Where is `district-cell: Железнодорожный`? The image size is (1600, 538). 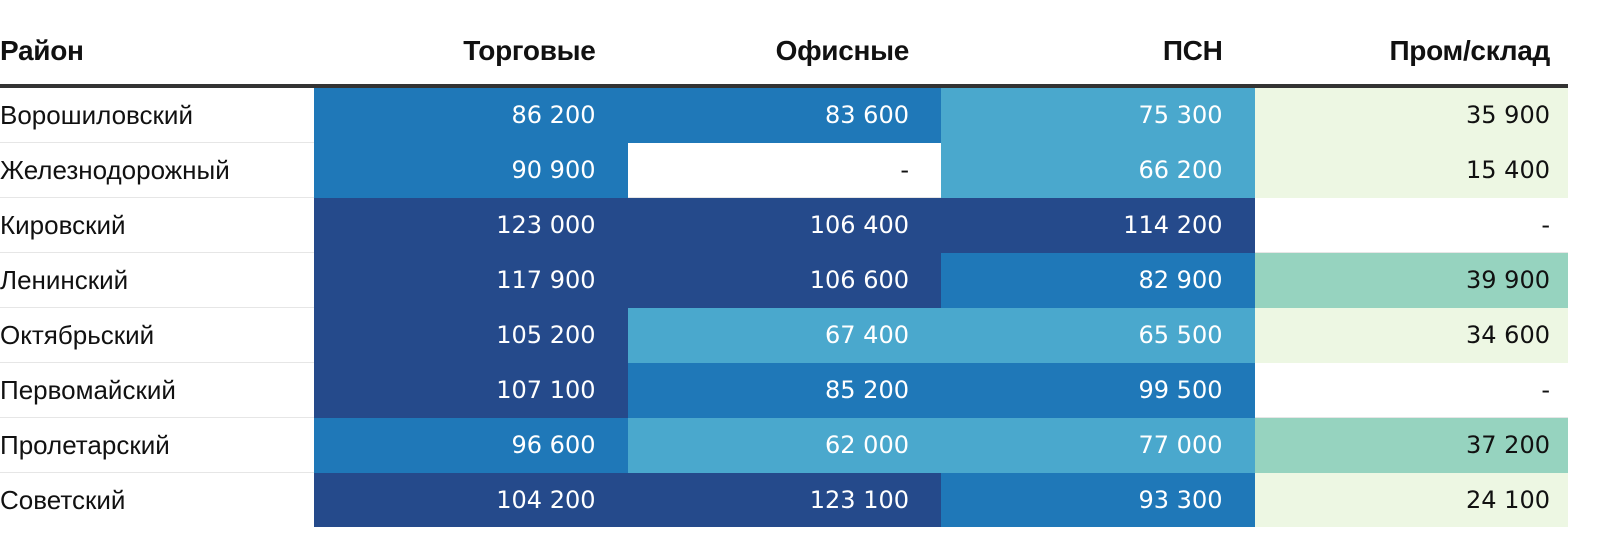
district-cell: Железнодорожный is located at coordinates (157, 170).